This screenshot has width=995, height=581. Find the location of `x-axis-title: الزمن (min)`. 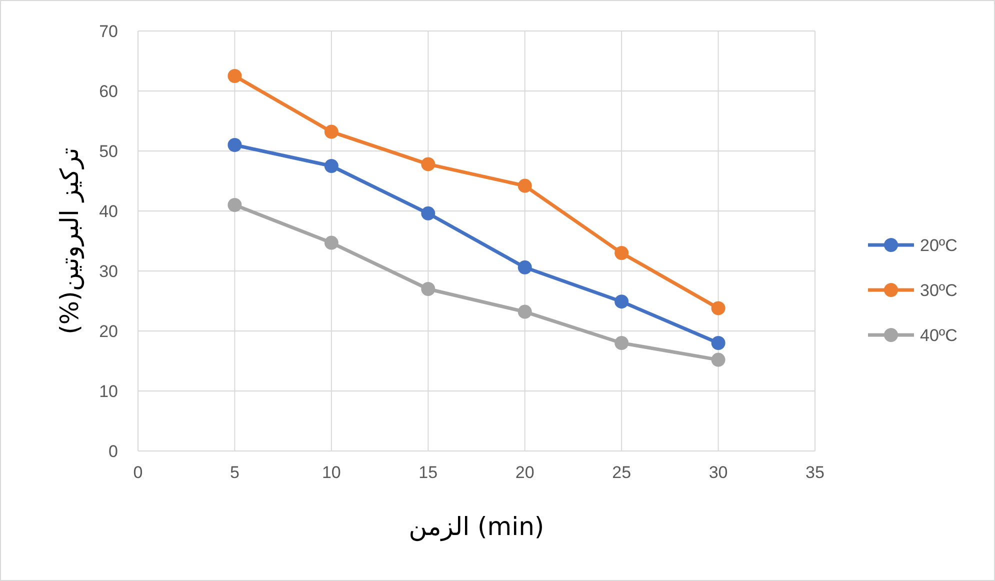

x-axis-title: الزمن (min) is located at coordinates (476, 527).